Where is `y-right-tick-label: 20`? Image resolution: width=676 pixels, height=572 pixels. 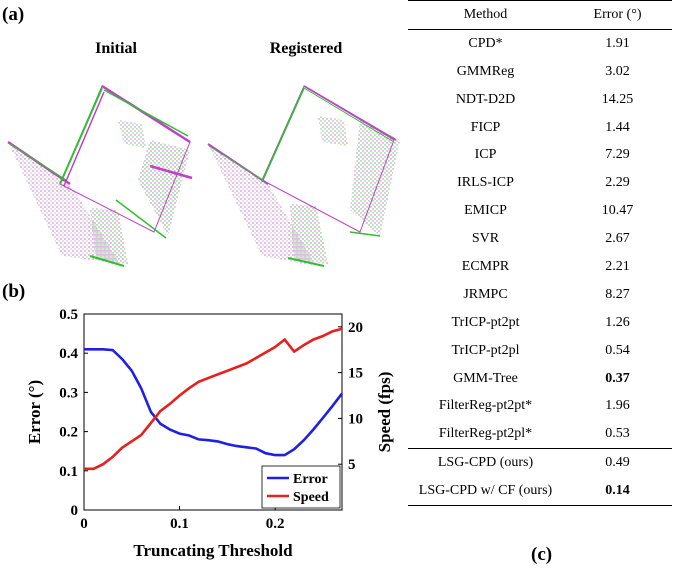
y-right-tick-label: 20 is located at coordinates (355, 328).